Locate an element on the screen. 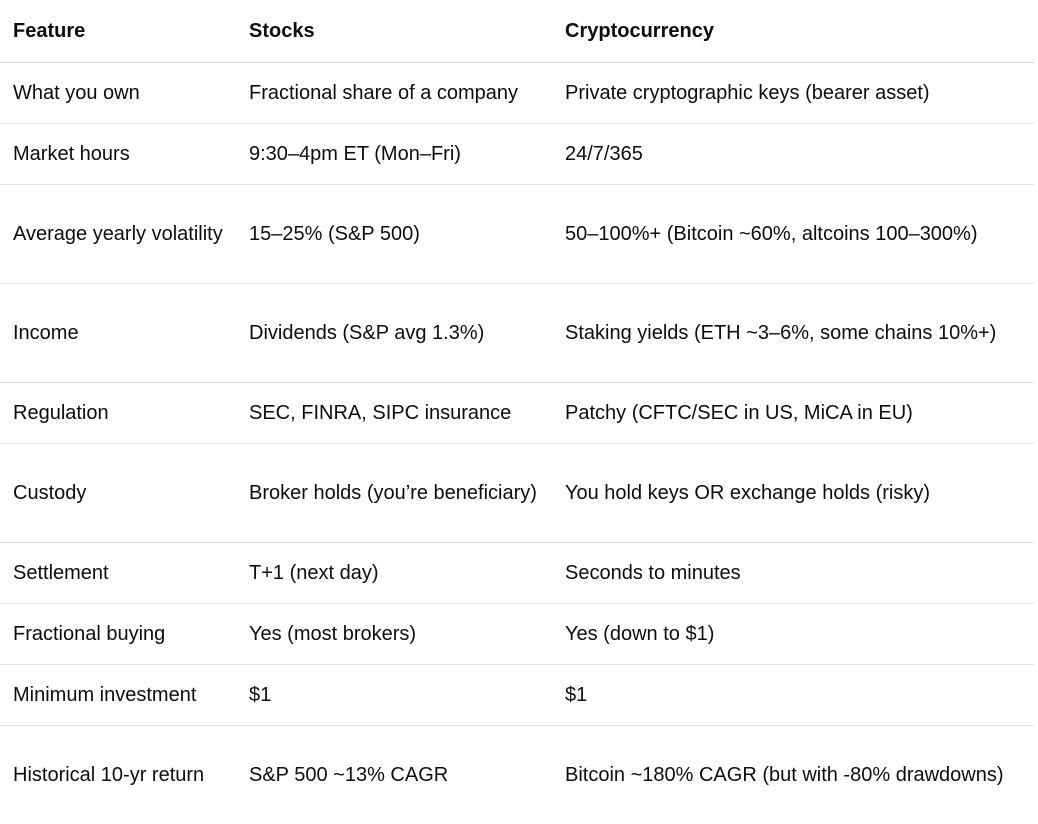 This screenshot has width=1038, height=824. stocks-cell: 15–25% (S&P 500) is located at coordinates (394, 234).